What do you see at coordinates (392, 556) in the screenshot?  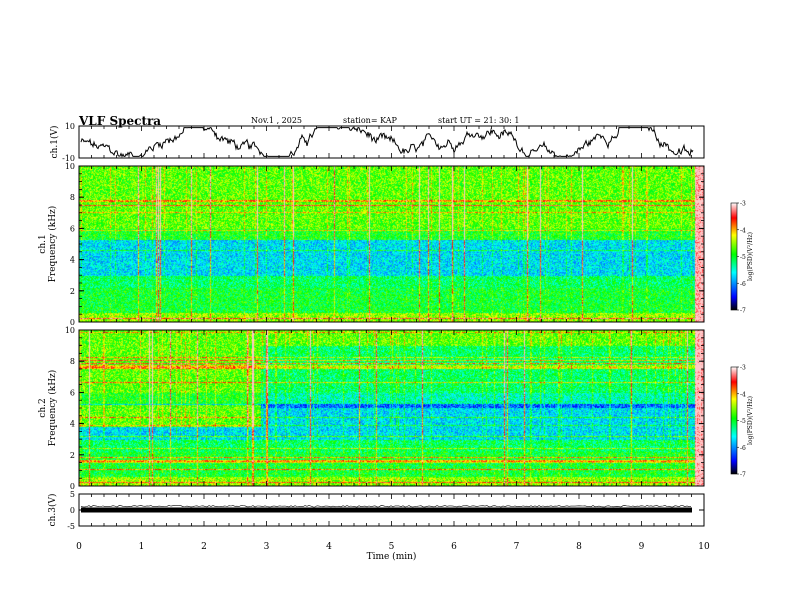 I see `x-axis-label: Time (min)` at bounding box center [392, 556].